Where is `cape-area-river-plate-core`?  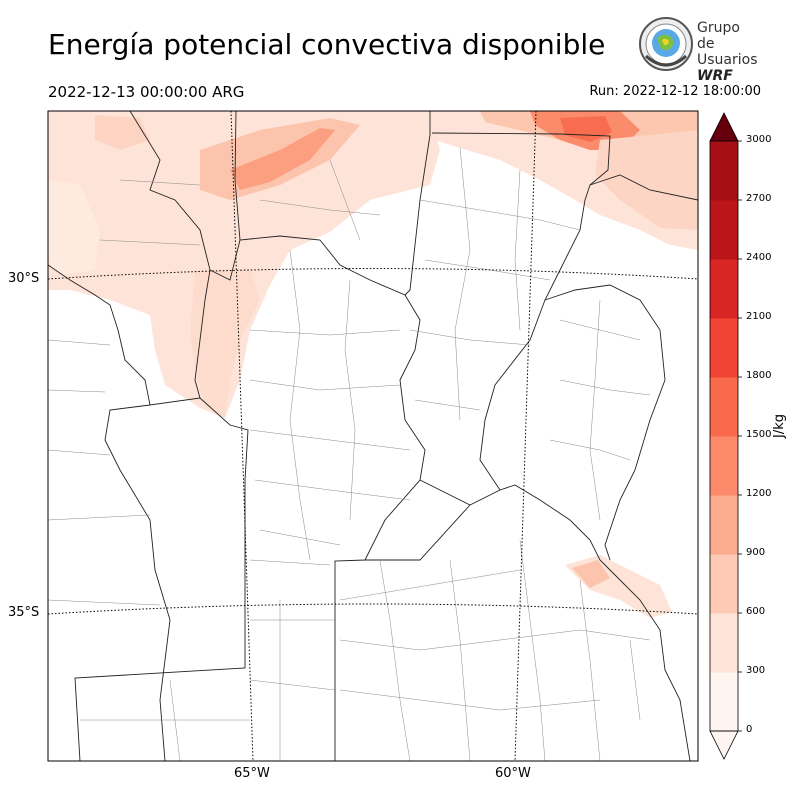 cape-area-river-plate-core is located at coordinates (591, 574).